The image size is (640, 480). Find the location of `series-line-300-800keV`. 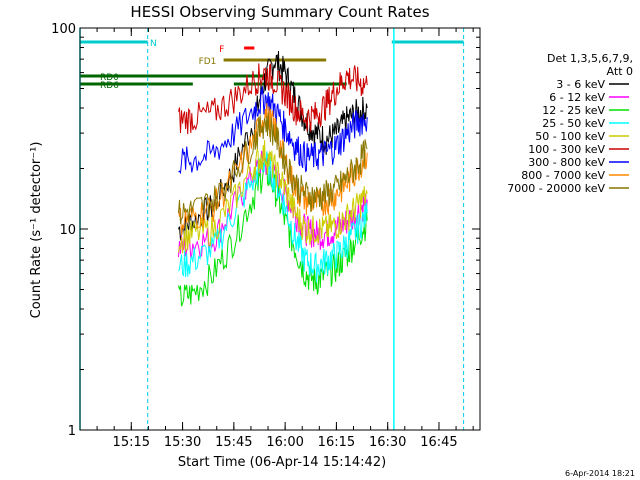

series-line-300-800keV is located at coordinates (273, 130).